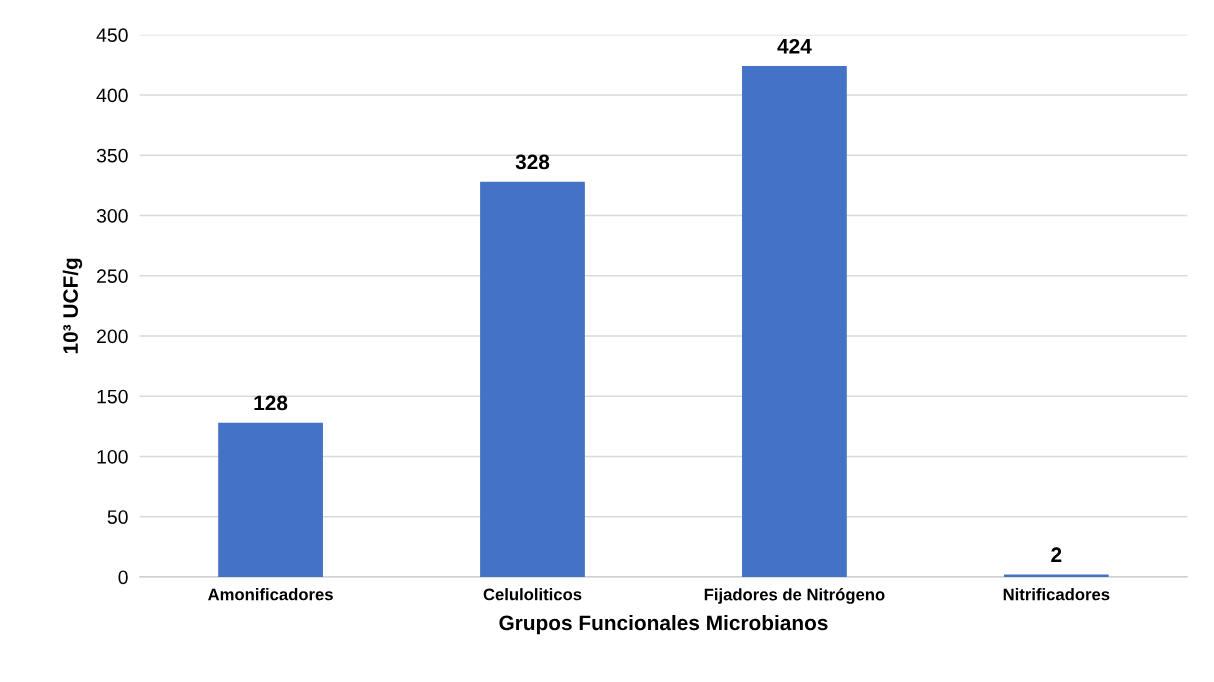 Image resolution: width=1214 pixels, height=682 pixels. What do you see at coordinates (112, 155) in the screenshot?
I see `y-tick-label: 350` at bounding box center [112, 155].